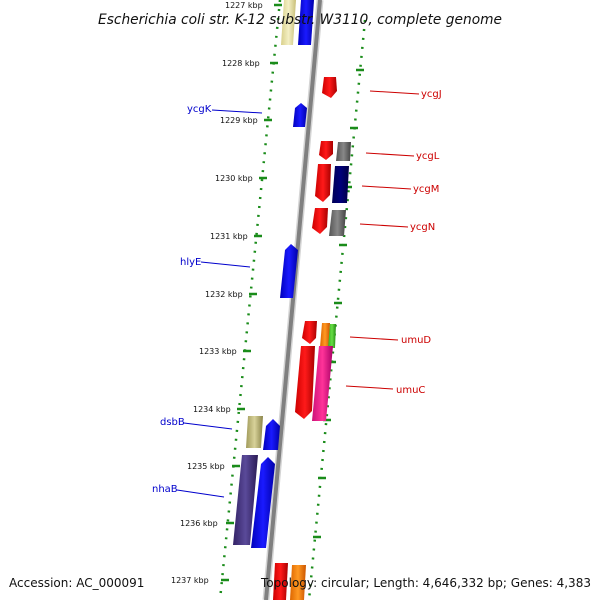 The width and height of the screenshot is (600, 600). What do you see at coordinates (196, 423) in the screenshot?
I see `gene-label-dsbB: dsbB` at bounding box center [196, 423].